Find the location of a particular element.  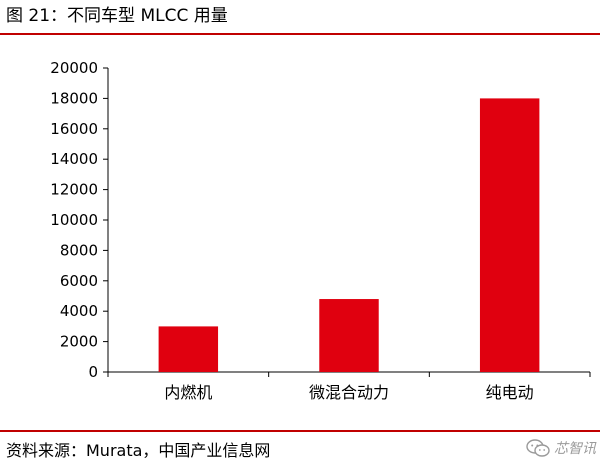

y-tick-label: 2000 is located at coordinates (79, 342).